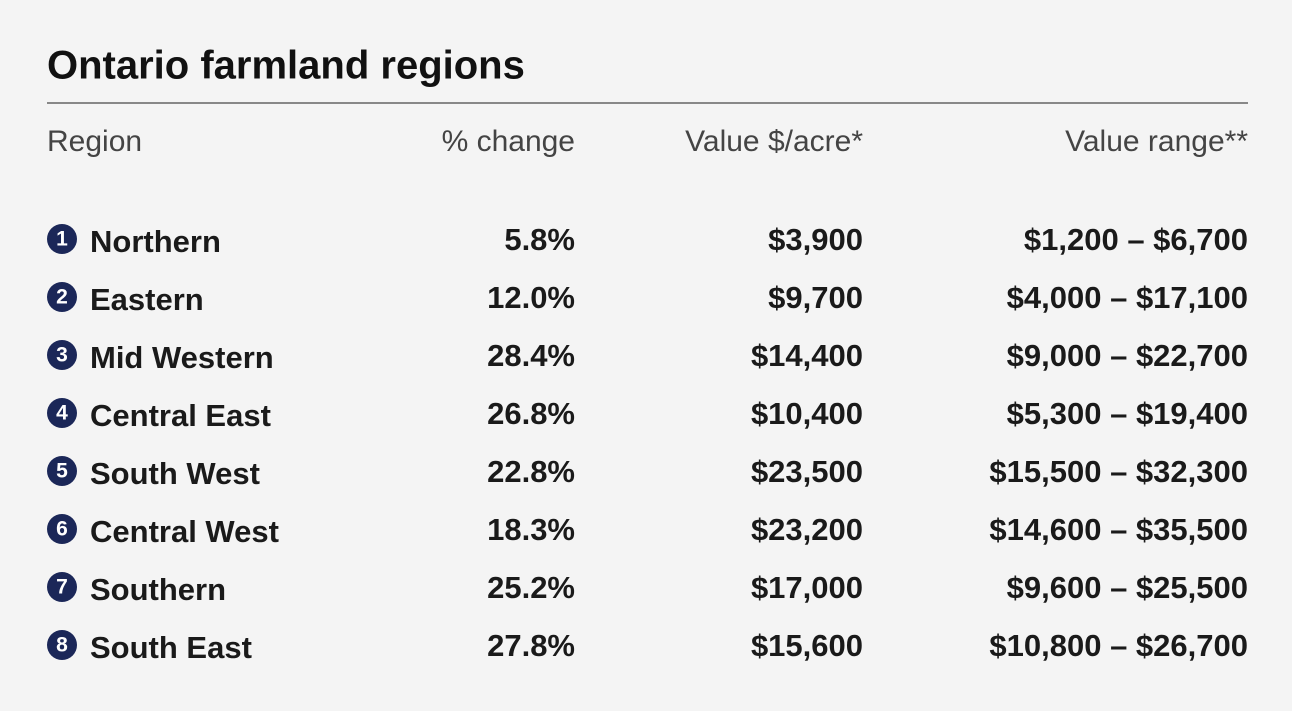 The width and height of the screenshot is (1292, 711). Describe the element at coordinates (807, 355) in the screenshot. I see `value-per-acre: $14,400` at that location.